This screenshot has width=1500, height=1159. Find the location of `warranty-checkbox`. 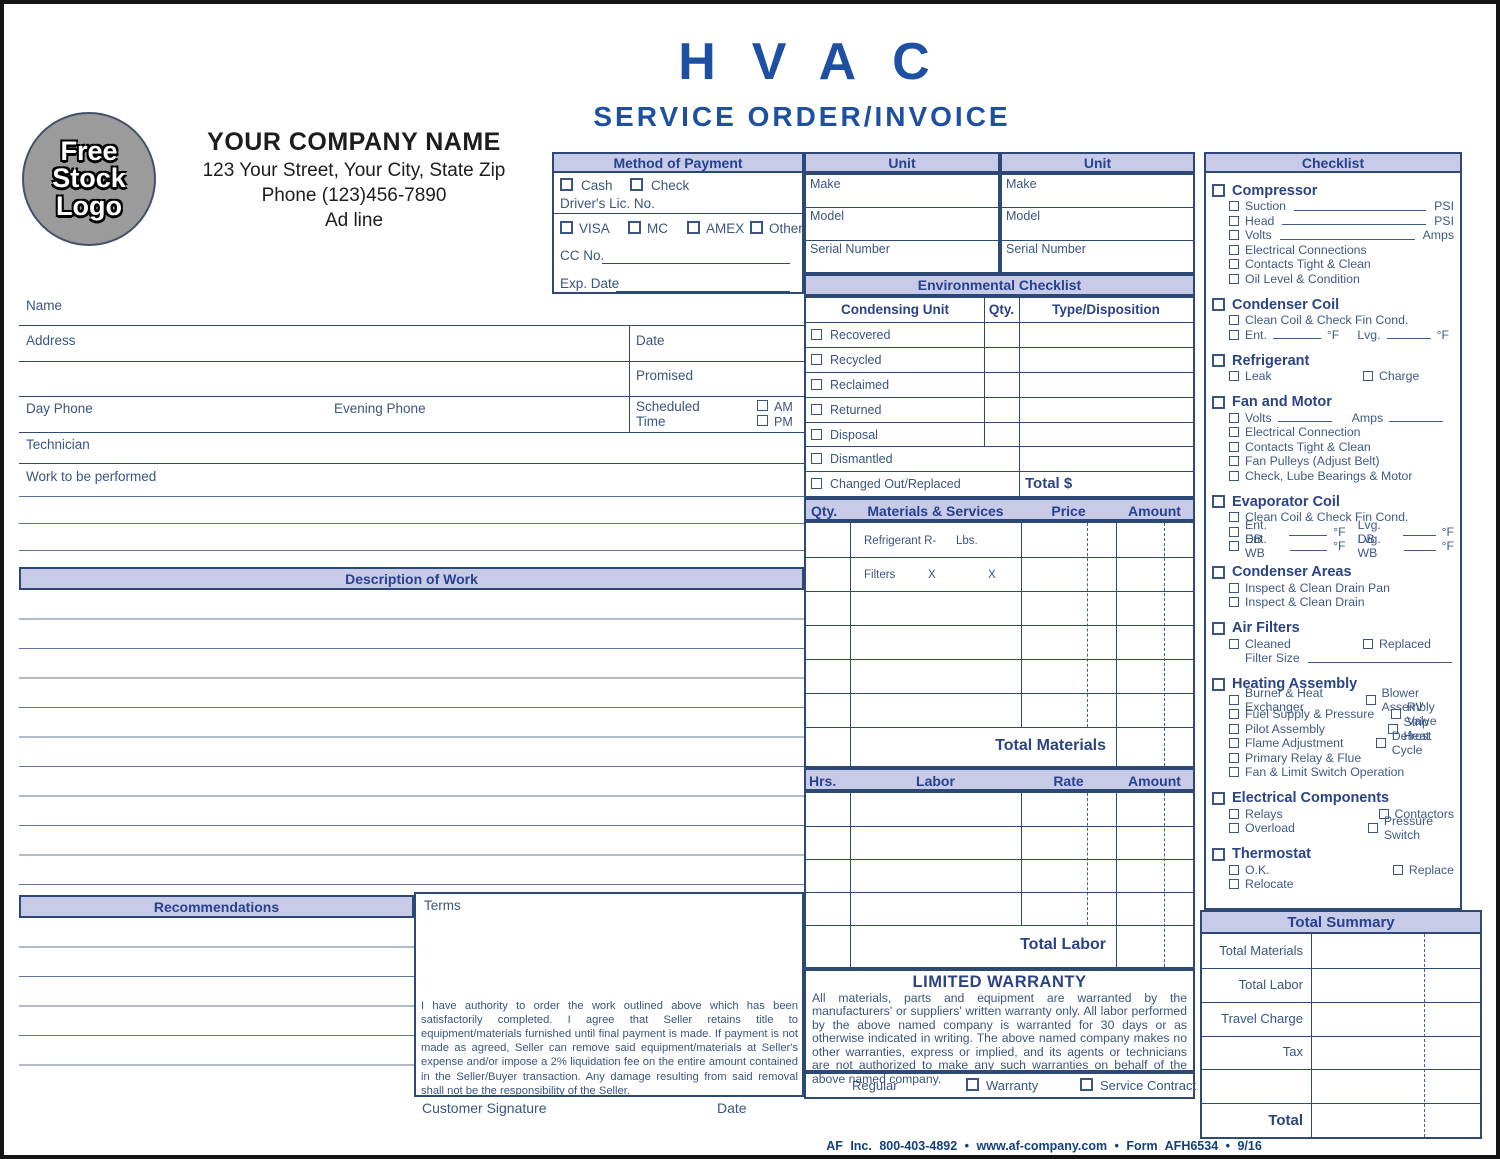

warranty-checkbox is located at coordinates (972, 1084).